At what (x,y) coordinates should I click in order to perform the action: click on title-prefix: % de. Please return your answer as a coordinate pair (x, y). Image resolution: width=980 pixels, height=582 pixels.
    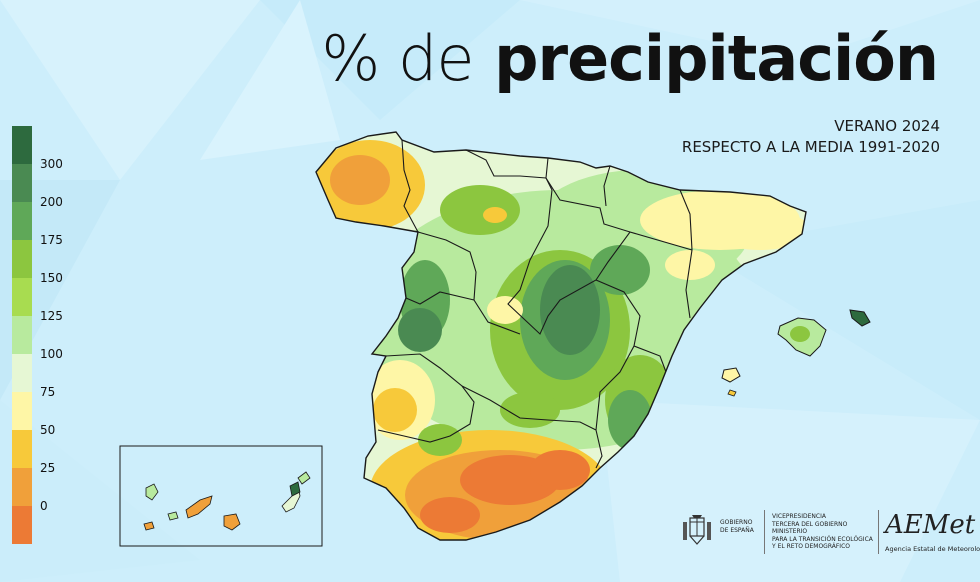
    Looking at the image, I should click on (397, 58).